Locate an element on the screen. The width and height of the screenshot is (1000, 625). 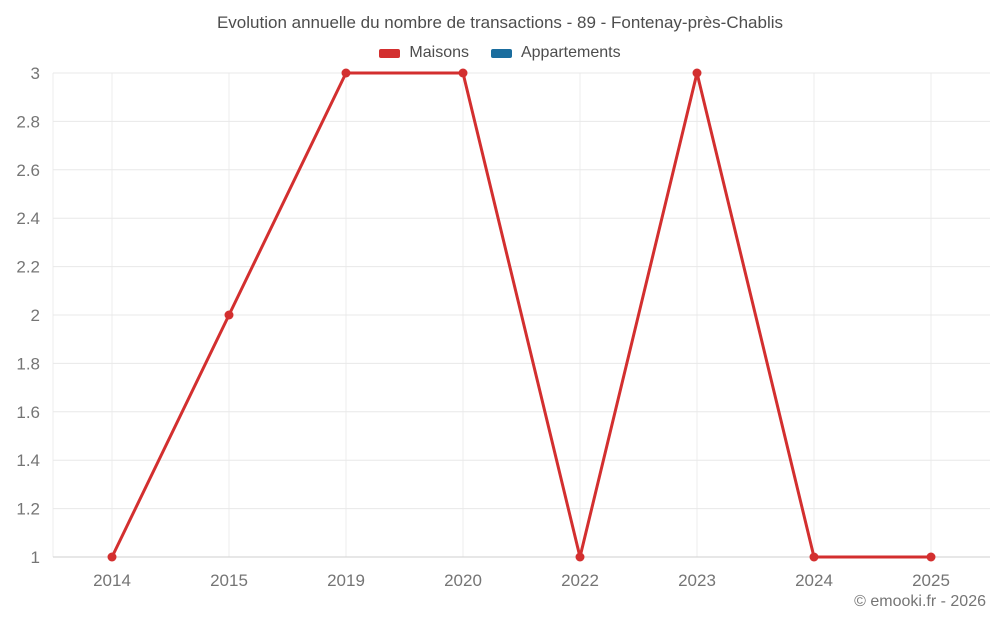
y-tick-label: 2.6 is located at coordinates (28, 170).